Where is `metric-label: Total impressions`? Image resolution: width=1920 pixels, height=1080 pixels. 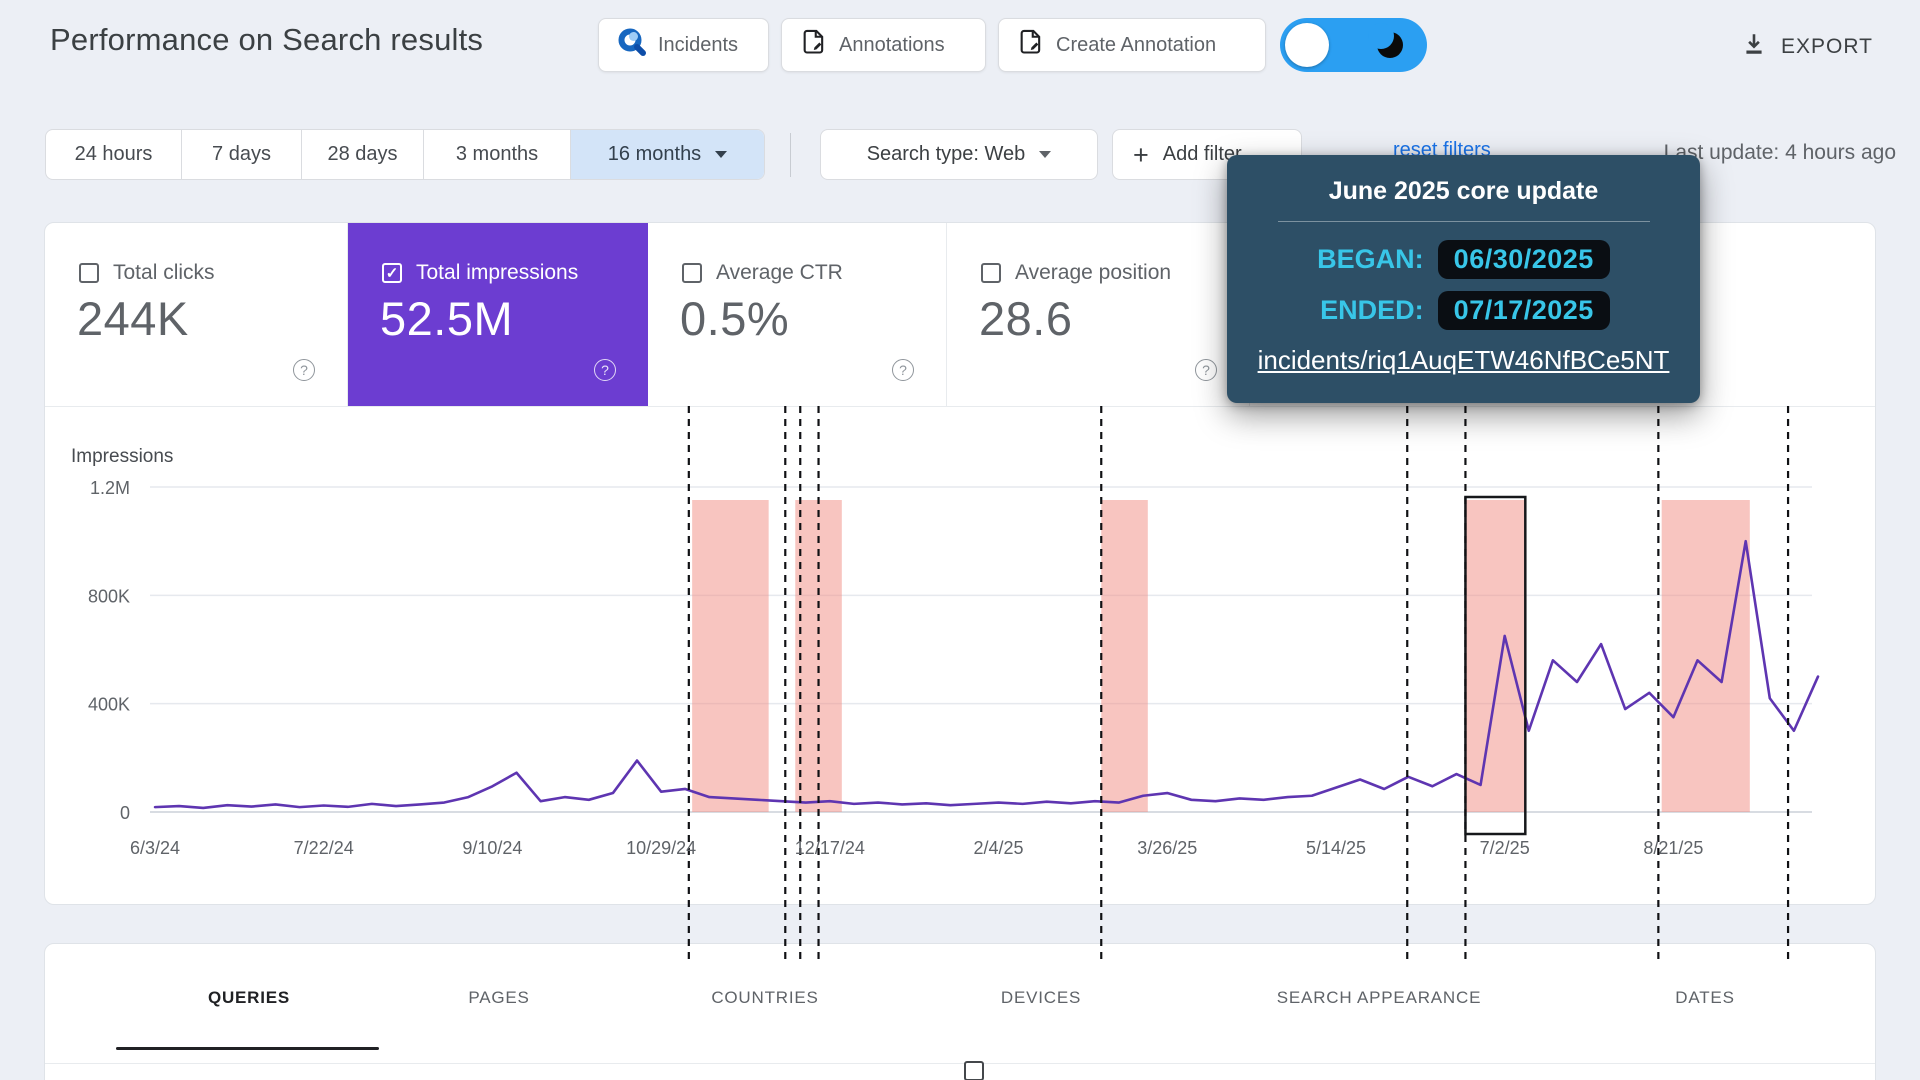
metric-label: Total impressions is located at coordinates (497, 272).